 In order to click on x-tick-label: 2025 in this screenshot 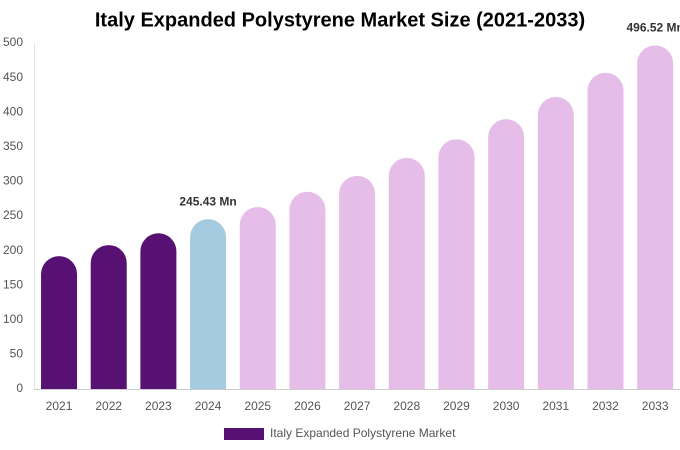, I will do `click(257, 406)`.